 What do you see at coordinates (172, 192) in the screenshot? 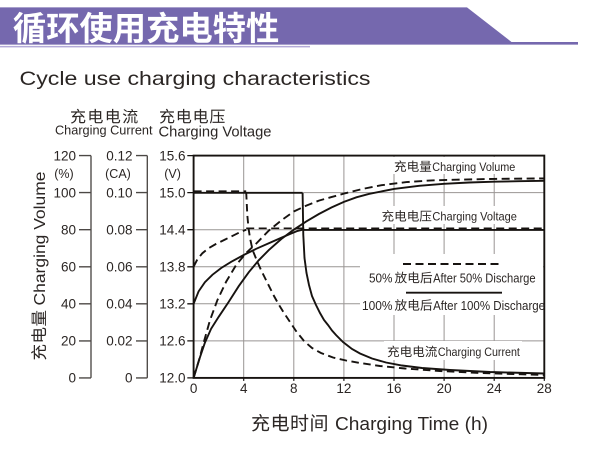
I see `svg-text: 15.0` at bounding box center [172, 192].